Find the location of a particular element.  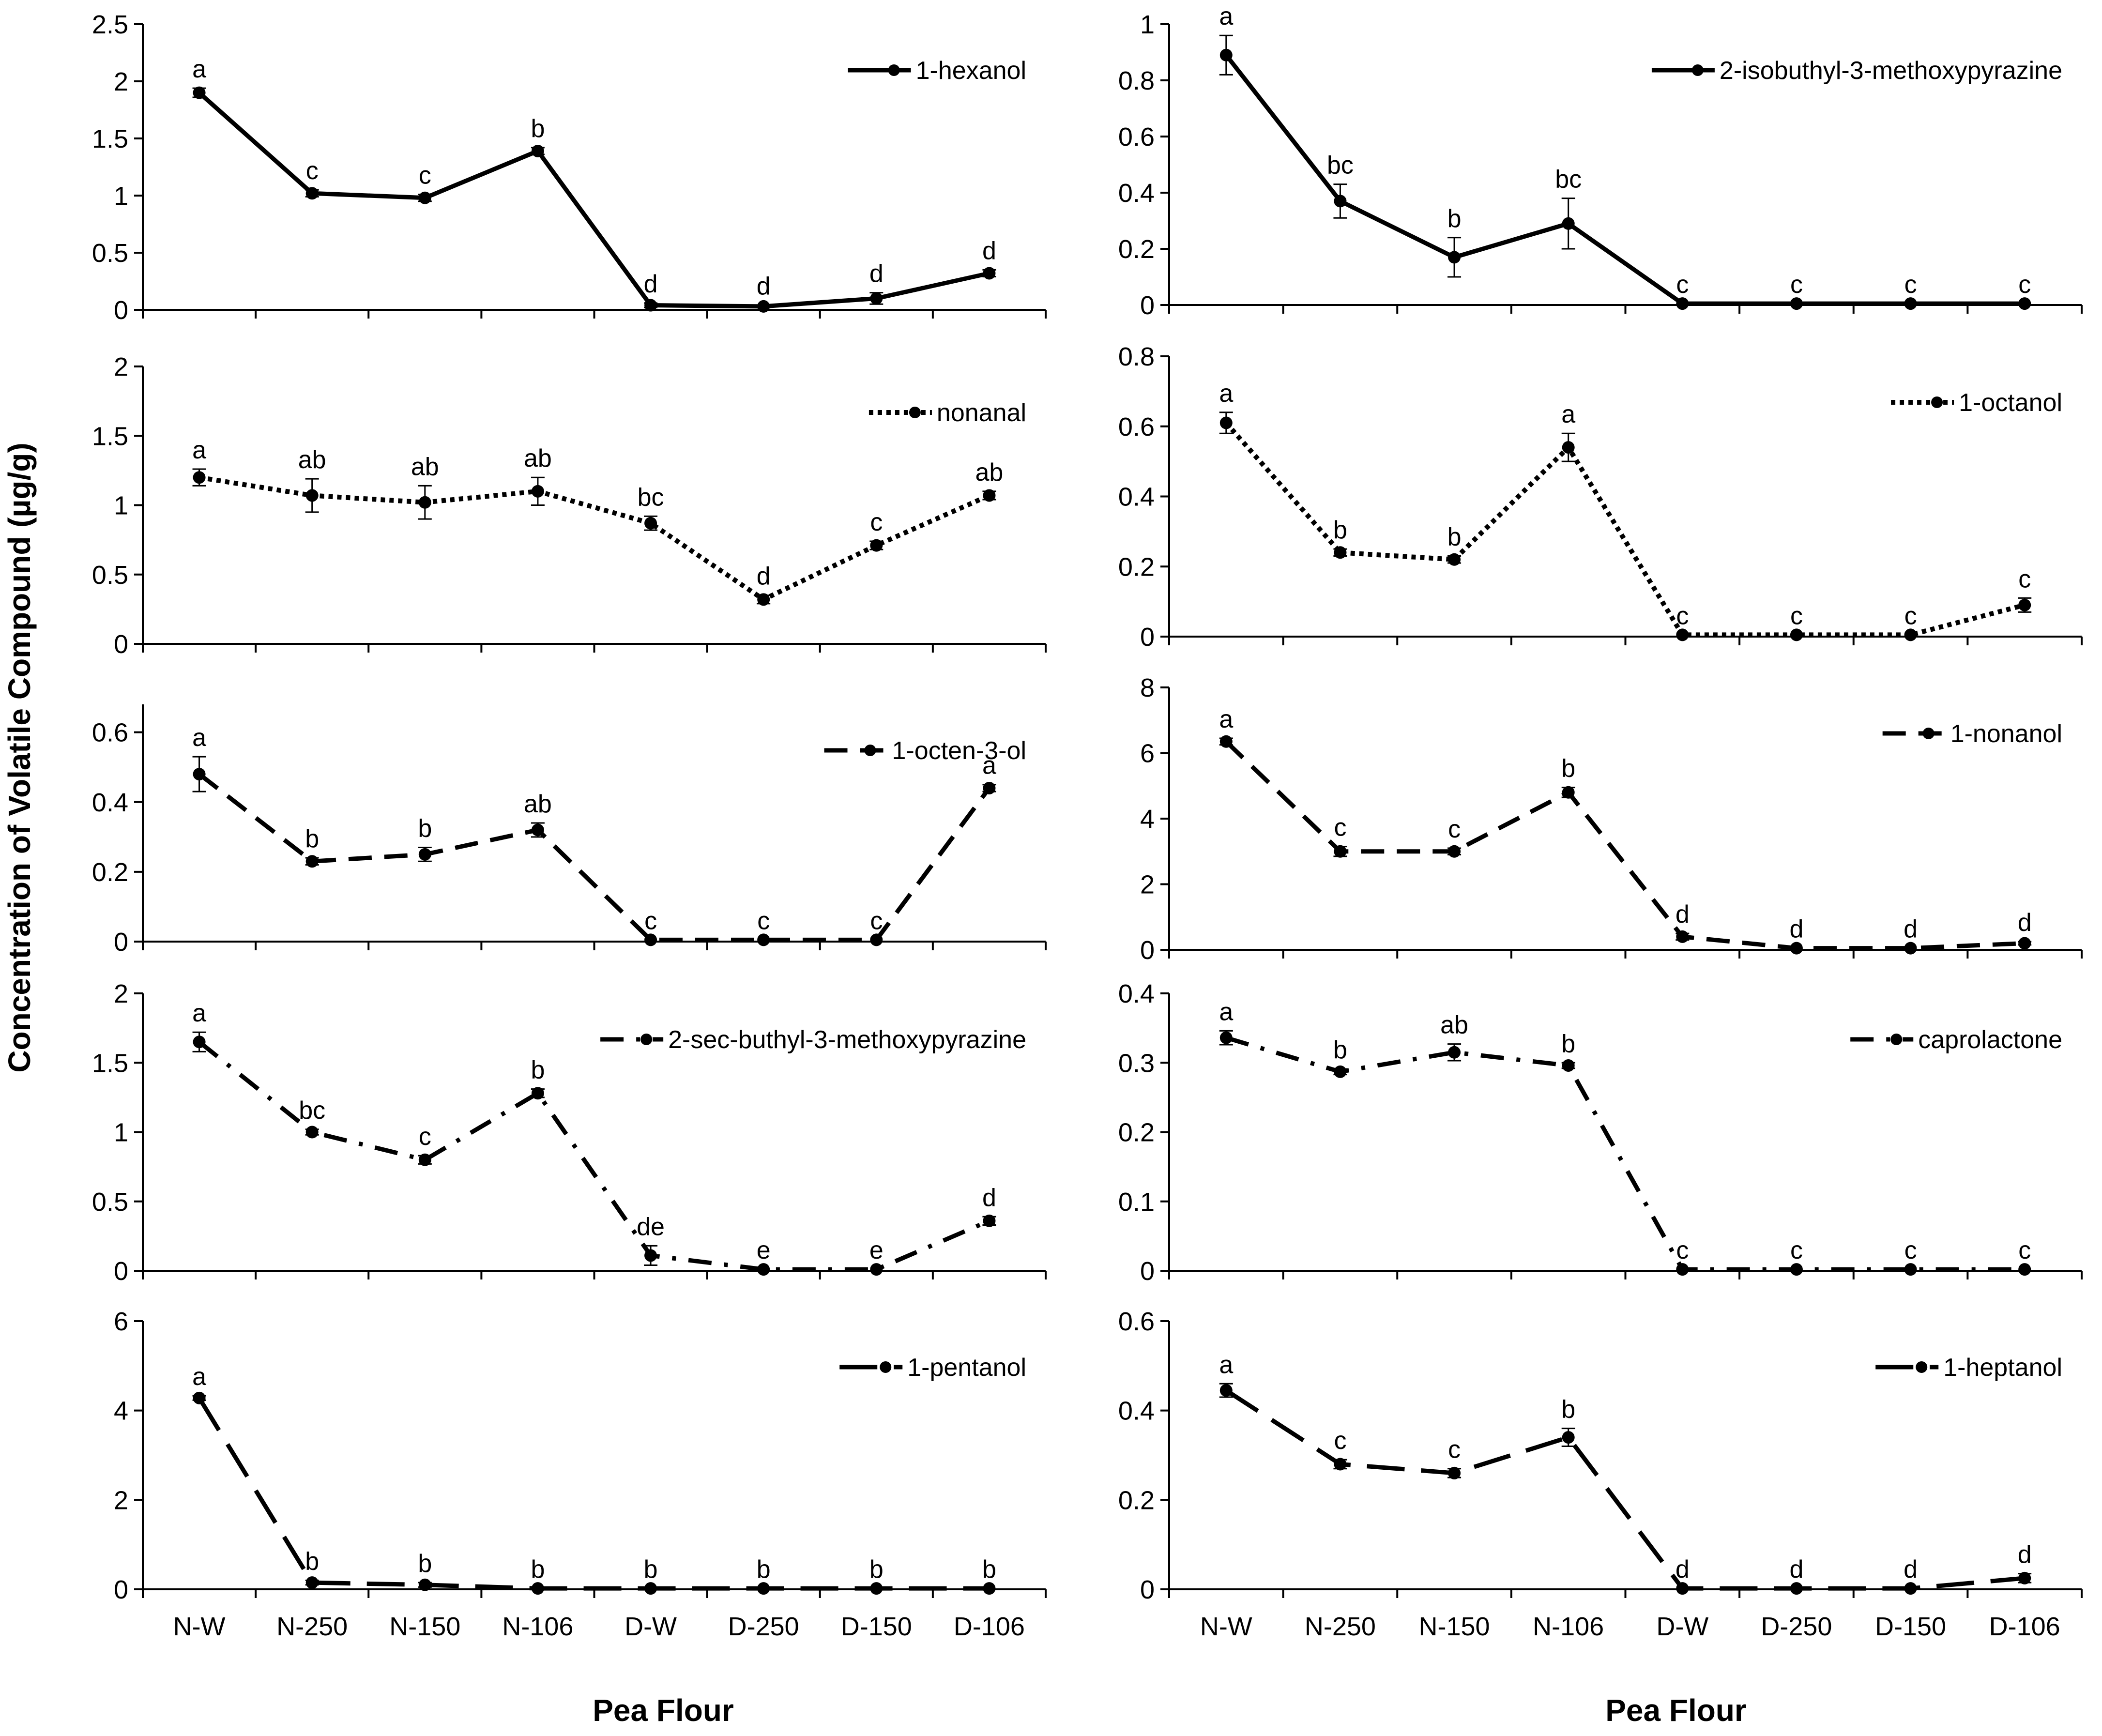

significance-letter: de is located at coordinates (651, 1227).